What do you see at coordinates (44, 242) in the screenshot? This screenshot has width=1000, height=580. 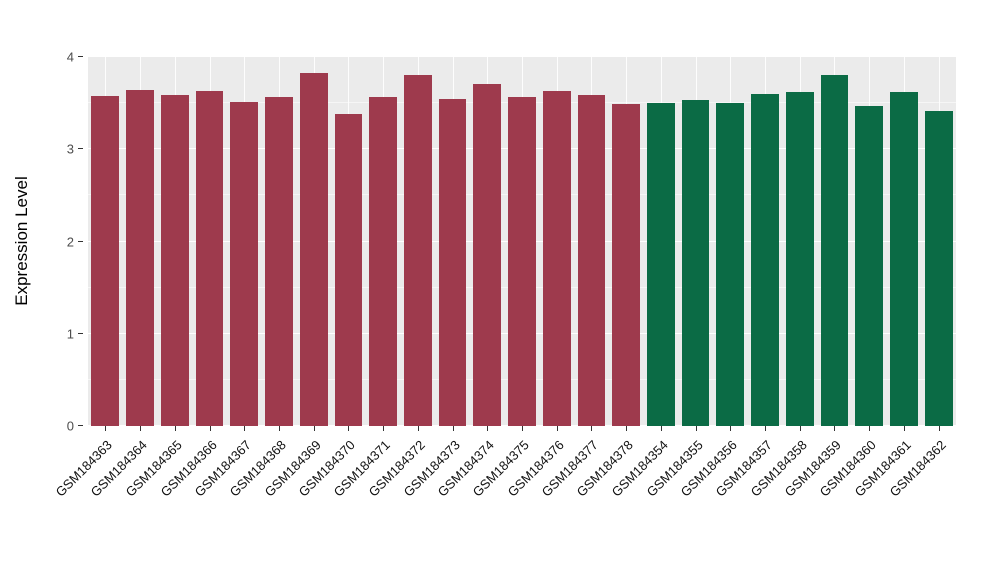 I see `y-axis: 0 1 2 3 4` at bounding box center [44, 242].